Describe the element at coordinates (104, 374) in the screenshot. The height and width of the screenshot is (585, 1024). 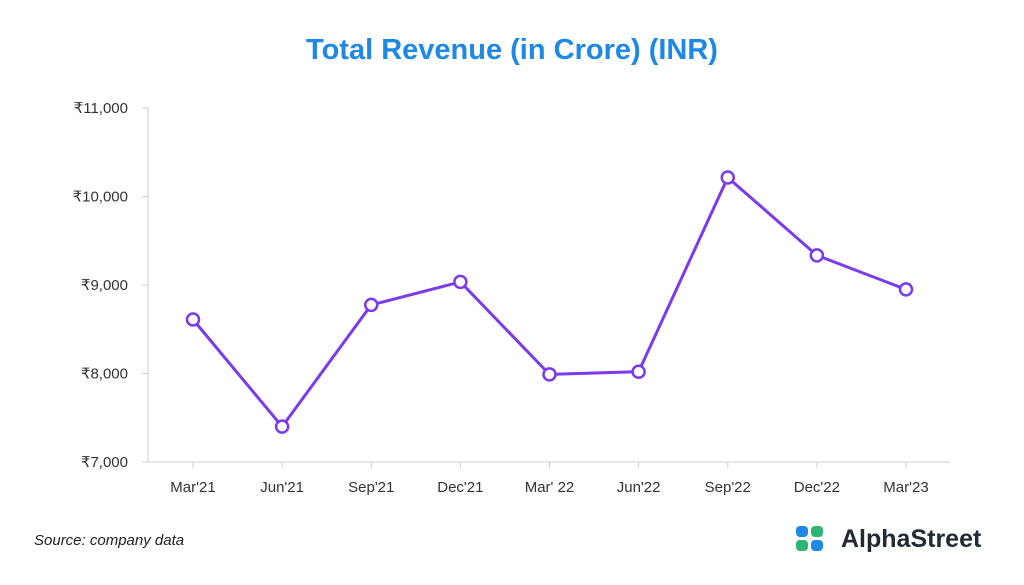
I see `y-tick-label: ₹8,000` at that location.